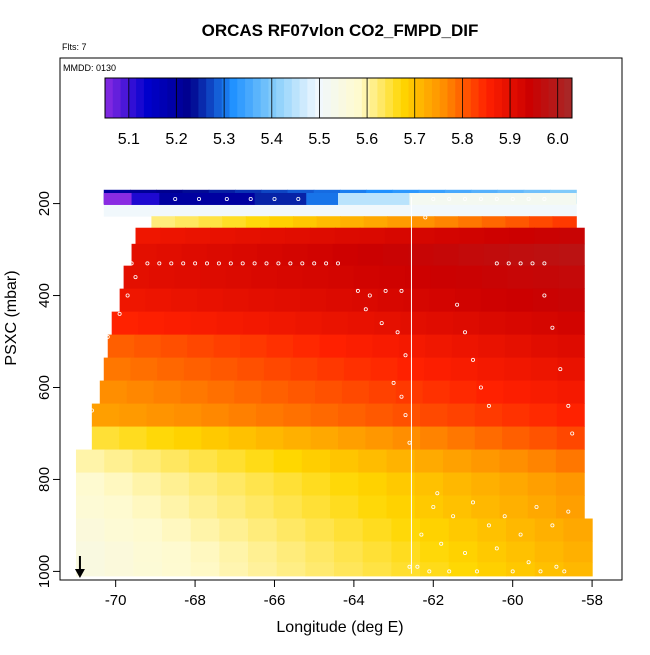 Image resolution: width=650 pixels, height=655 pixels. What do you see at coordinates (275, 600) in the screenshot?
I see `x-tick-label: -66` at bounding box center [275, 600].